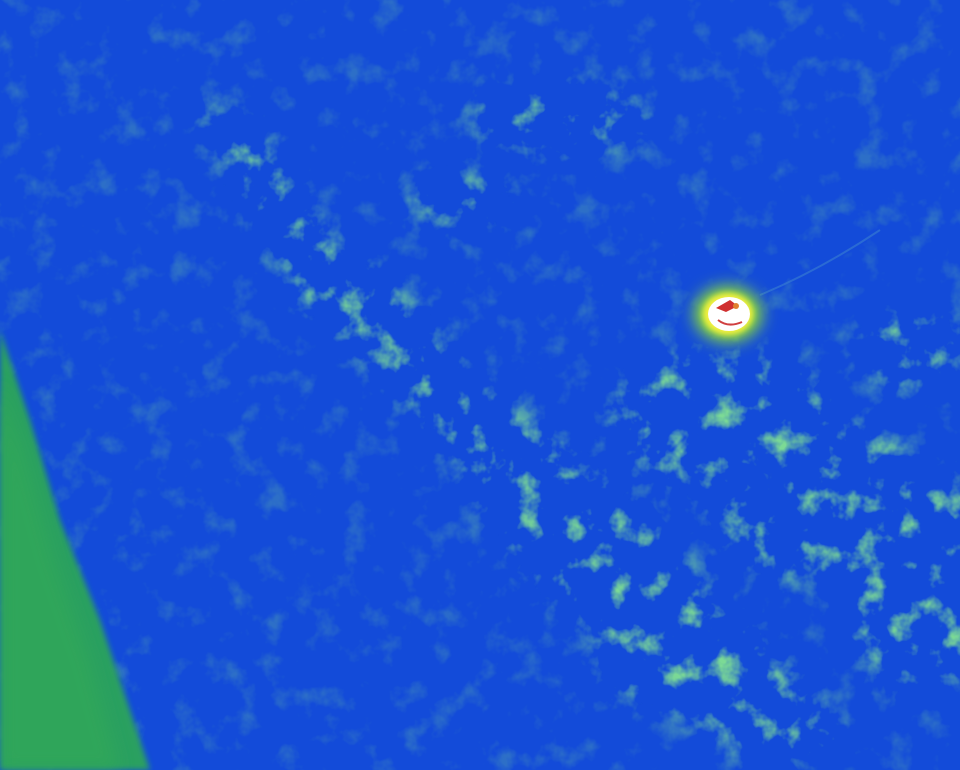 The height and width of the screenshot is (770, 960). What do you see at coordinates (60, 575) in the screenshot?
I see `warm-edge-core` at bounding box center [60, 575].